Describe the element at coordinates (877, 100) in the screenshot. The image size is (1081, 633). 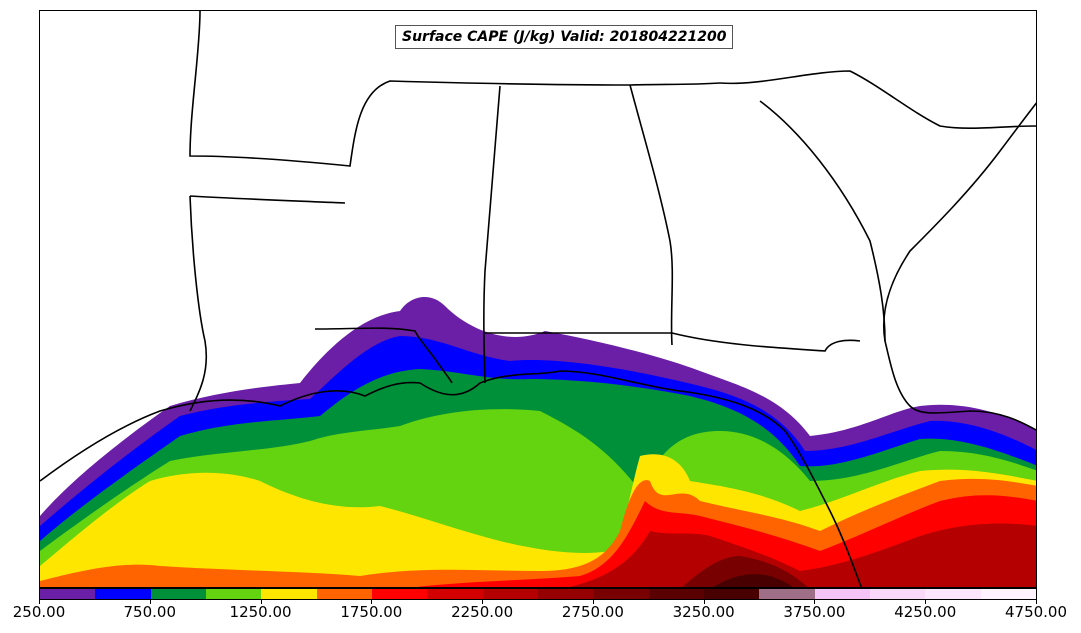
I see `border-ga-sc` at that location.